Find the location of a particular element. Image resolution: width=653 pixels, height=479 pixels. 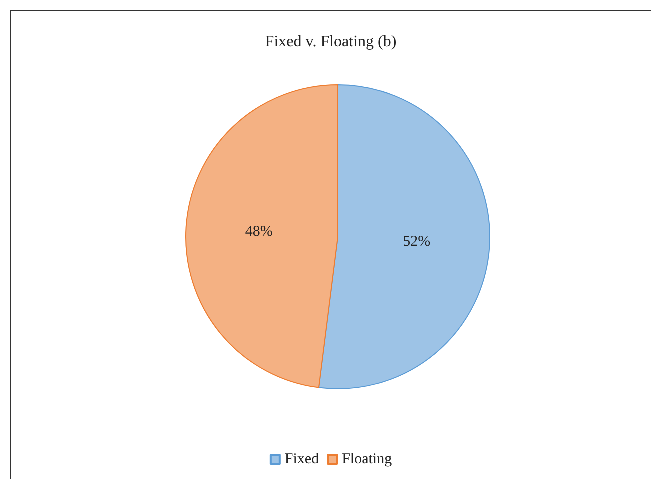

data-label: 48% is located at coordinates (259, 232).